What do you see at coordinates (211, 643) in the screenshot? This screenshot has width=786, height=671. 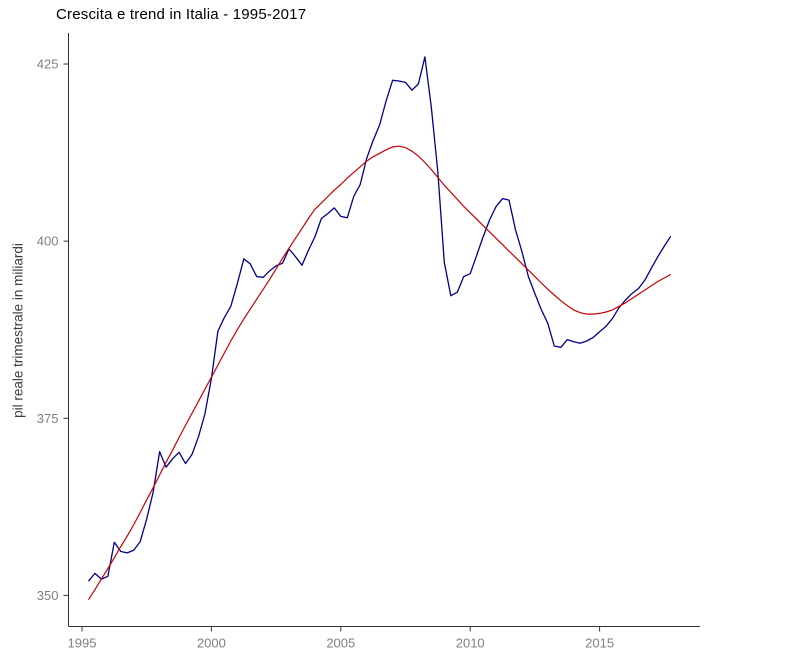 I see `x-tick-label: 2000` at bounding box center [211, 643].